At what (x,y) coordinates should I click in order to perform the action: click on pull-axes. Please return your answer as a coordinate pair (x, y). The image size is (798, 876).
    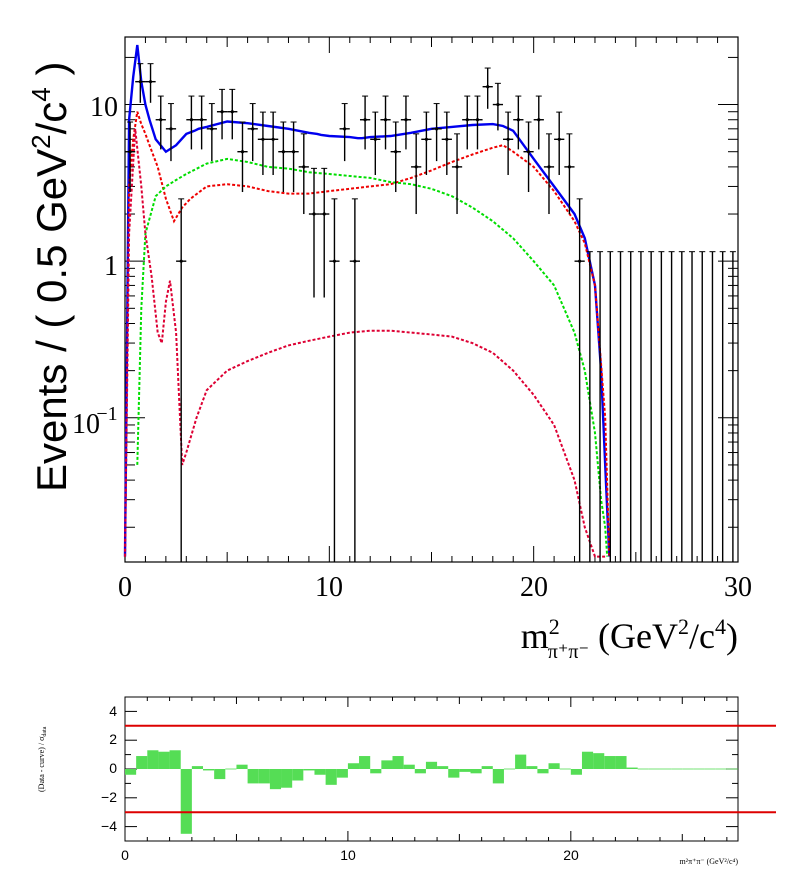
    Looking at the image, I should click on (431, 769).